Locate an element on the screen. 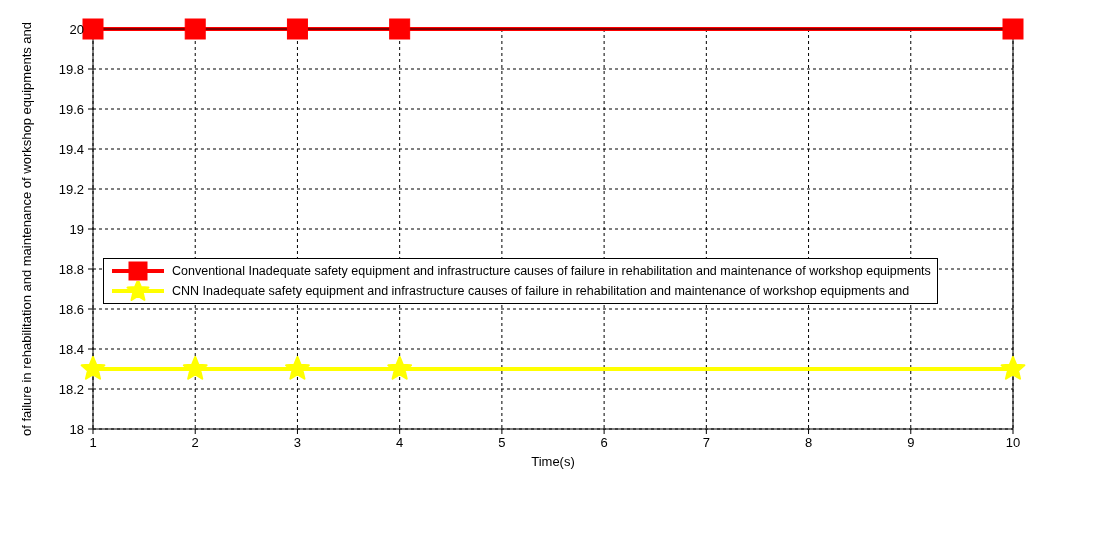  y-tick-label: 18 is located at coordinates (76, 429).